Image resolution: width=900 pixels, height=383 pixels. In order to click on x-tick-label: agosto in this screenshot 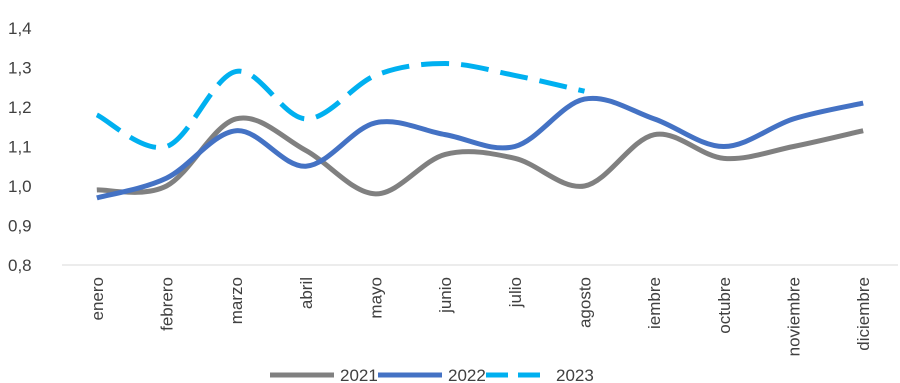, I will do `click(585, 302)`.